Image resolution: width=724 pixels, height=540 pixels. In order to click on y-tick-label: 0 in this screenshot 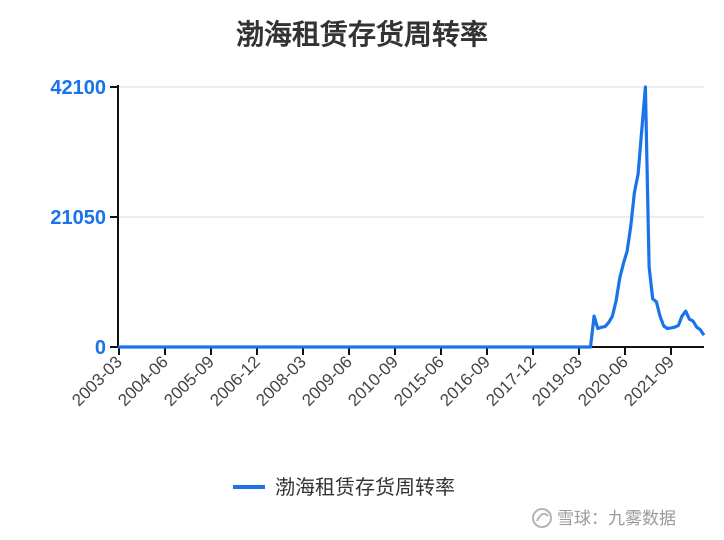, I will do `click(100, 348)`.